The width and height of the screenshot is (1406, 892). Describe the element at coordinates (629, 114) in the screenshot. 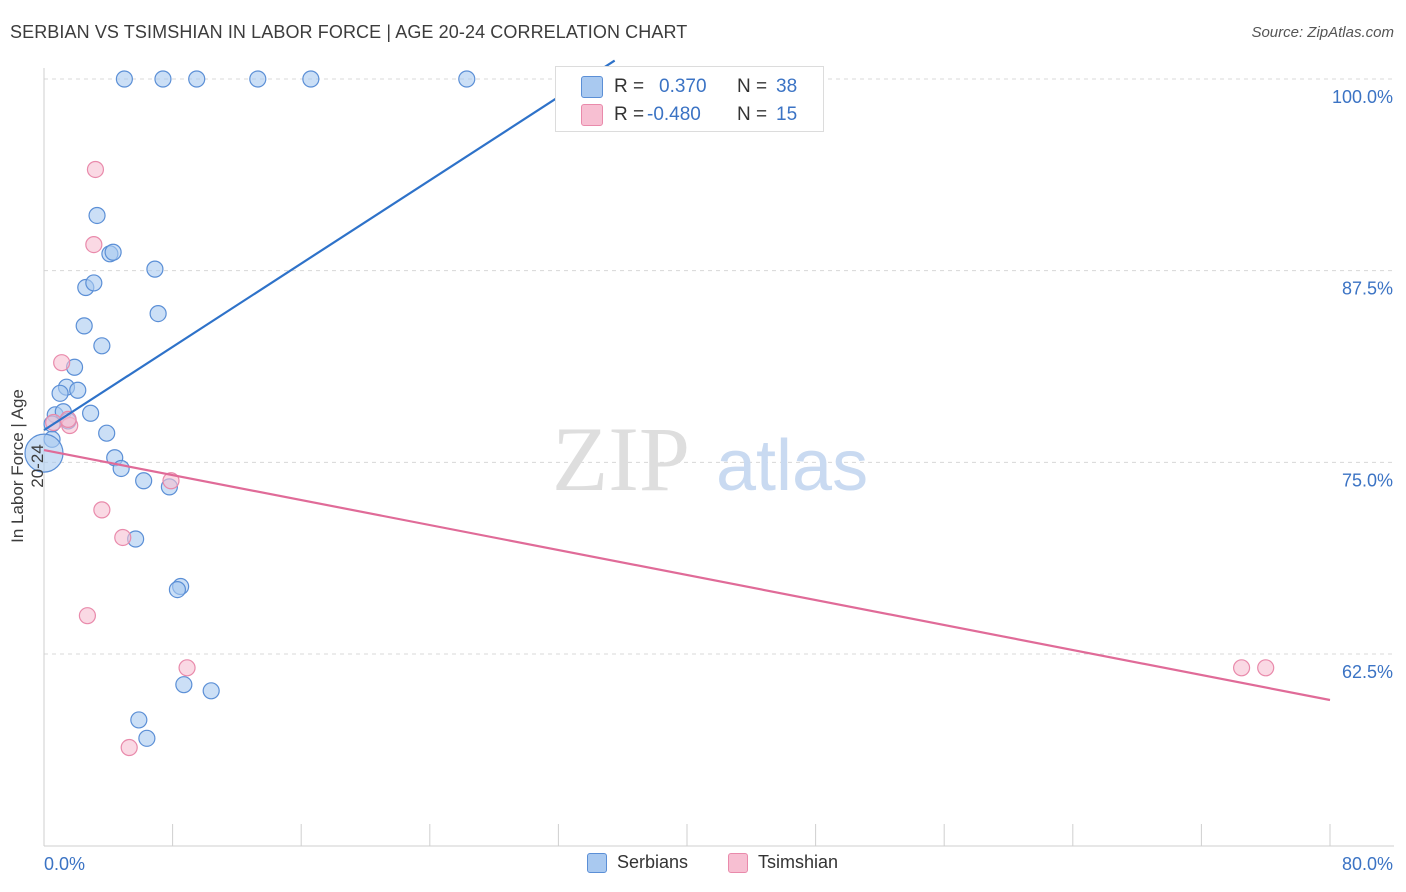

I see `tsimshian-r-label: R =` at that location.